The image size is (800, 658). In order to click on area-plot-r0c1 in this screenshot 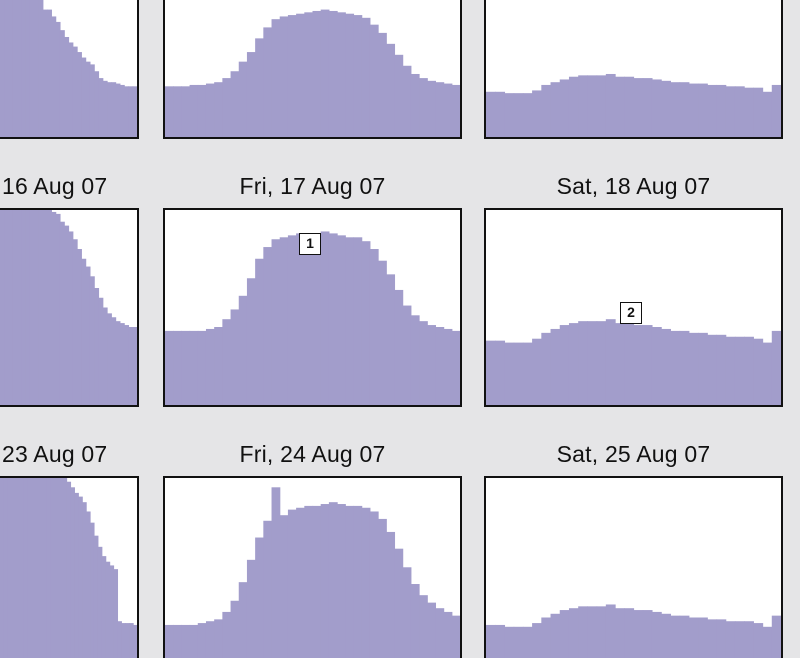, I will do `click(312, 73)`.